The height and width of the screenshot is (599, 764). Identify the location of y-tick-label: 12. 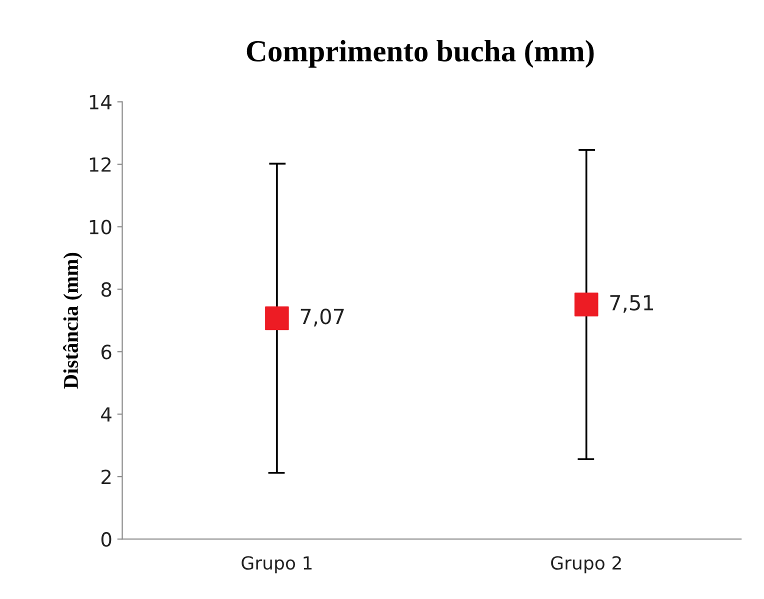
(100, 164).